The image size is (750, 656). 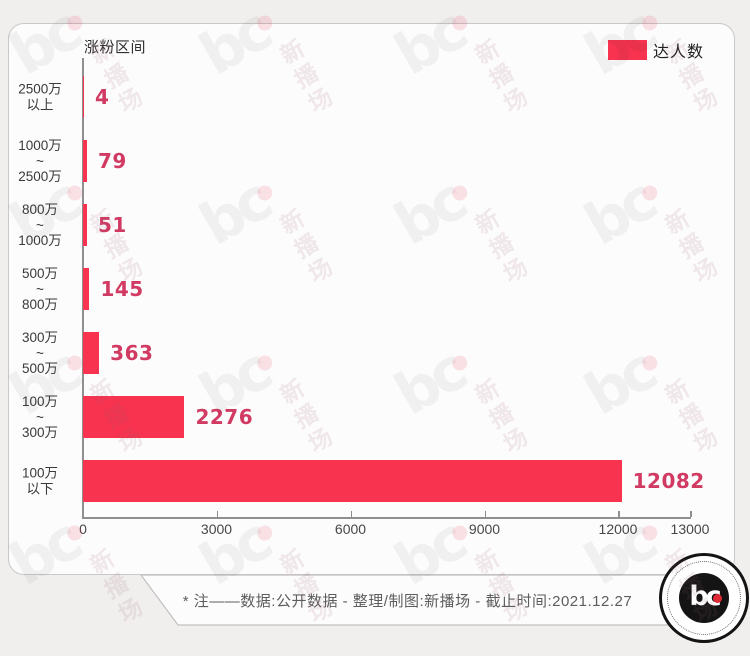 What do you see at coordinates (484, 529) in the screenshot?
I see `x-tick-label: 9000` at bounding box center [484, 529].